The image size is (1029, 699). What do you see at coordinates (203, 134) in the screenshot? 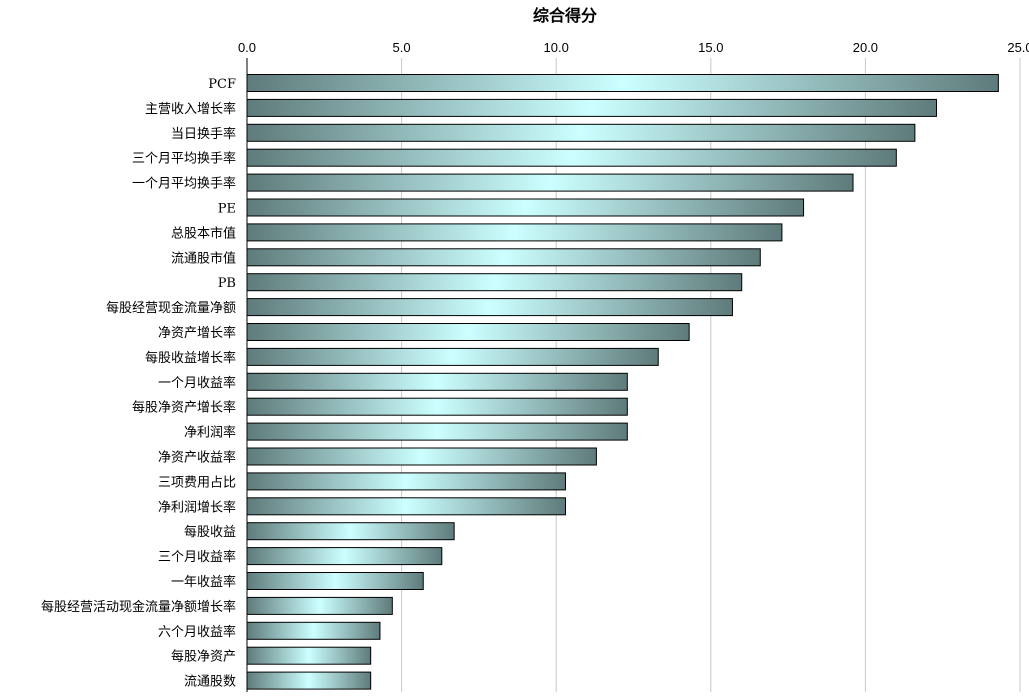
I see `category-label: 当日换手率` at bounding box center [203, 134].